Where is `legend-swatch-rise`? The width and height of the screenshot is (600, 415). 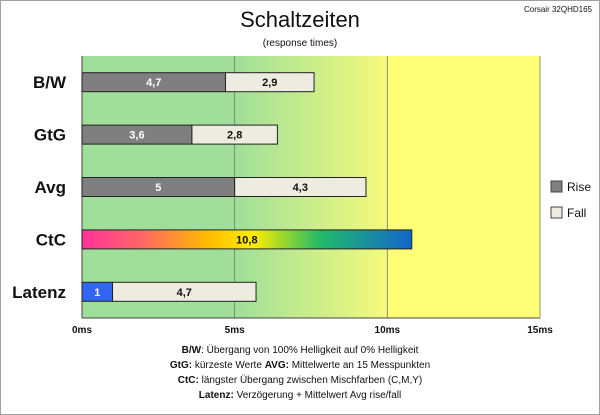 legend-swatch-rise is located at coordinates (556, 186).